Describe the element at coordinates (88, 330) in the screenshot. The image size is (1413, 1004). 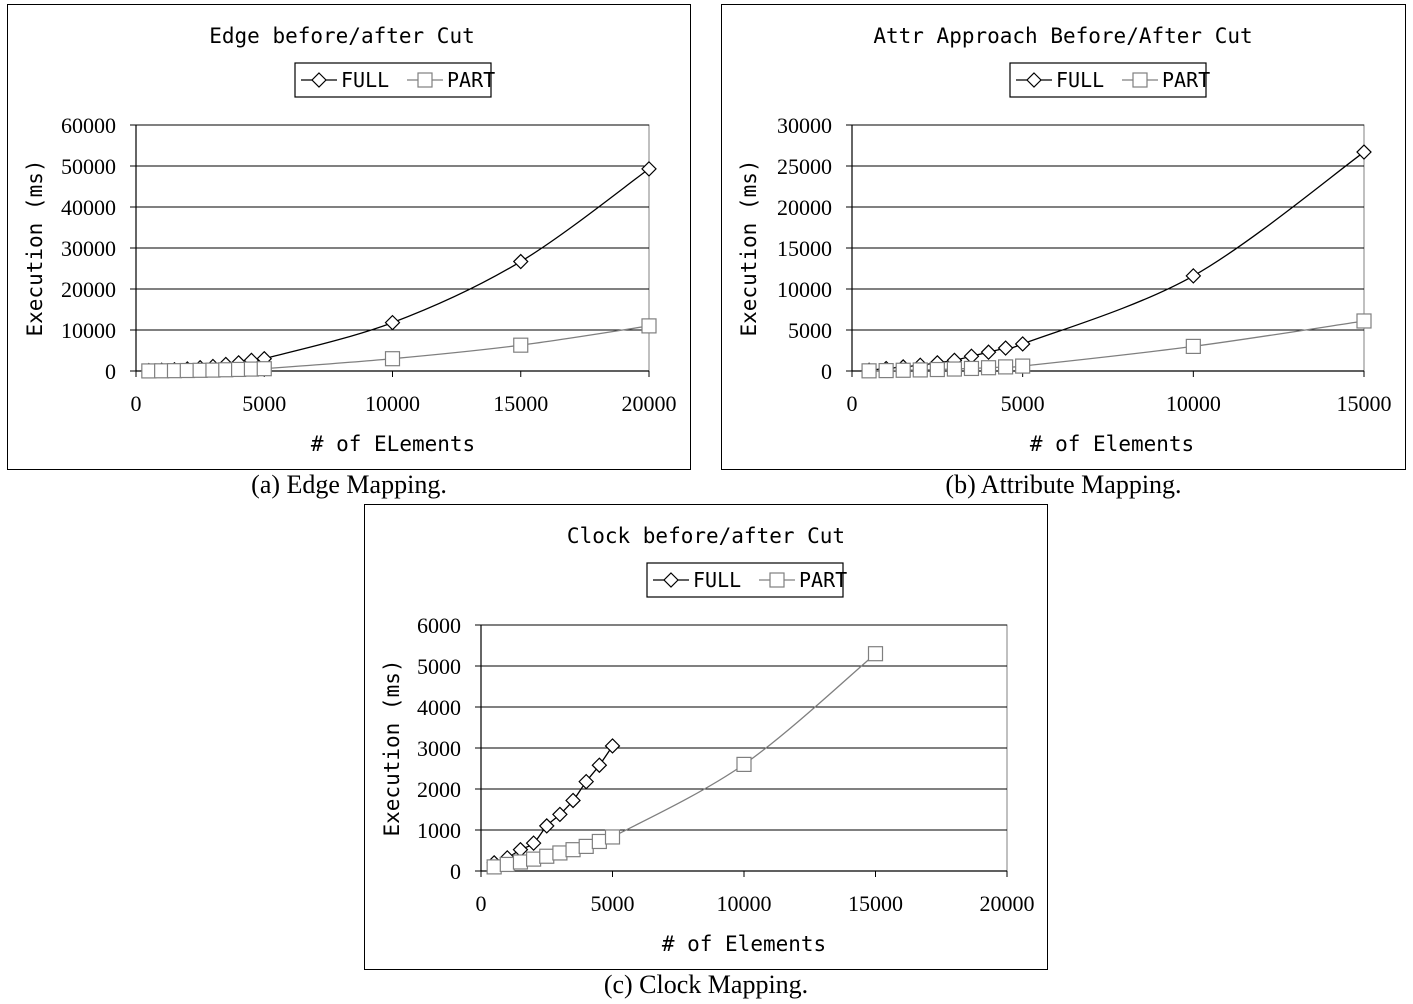
I see `y-tick-label: 10000` at that location.